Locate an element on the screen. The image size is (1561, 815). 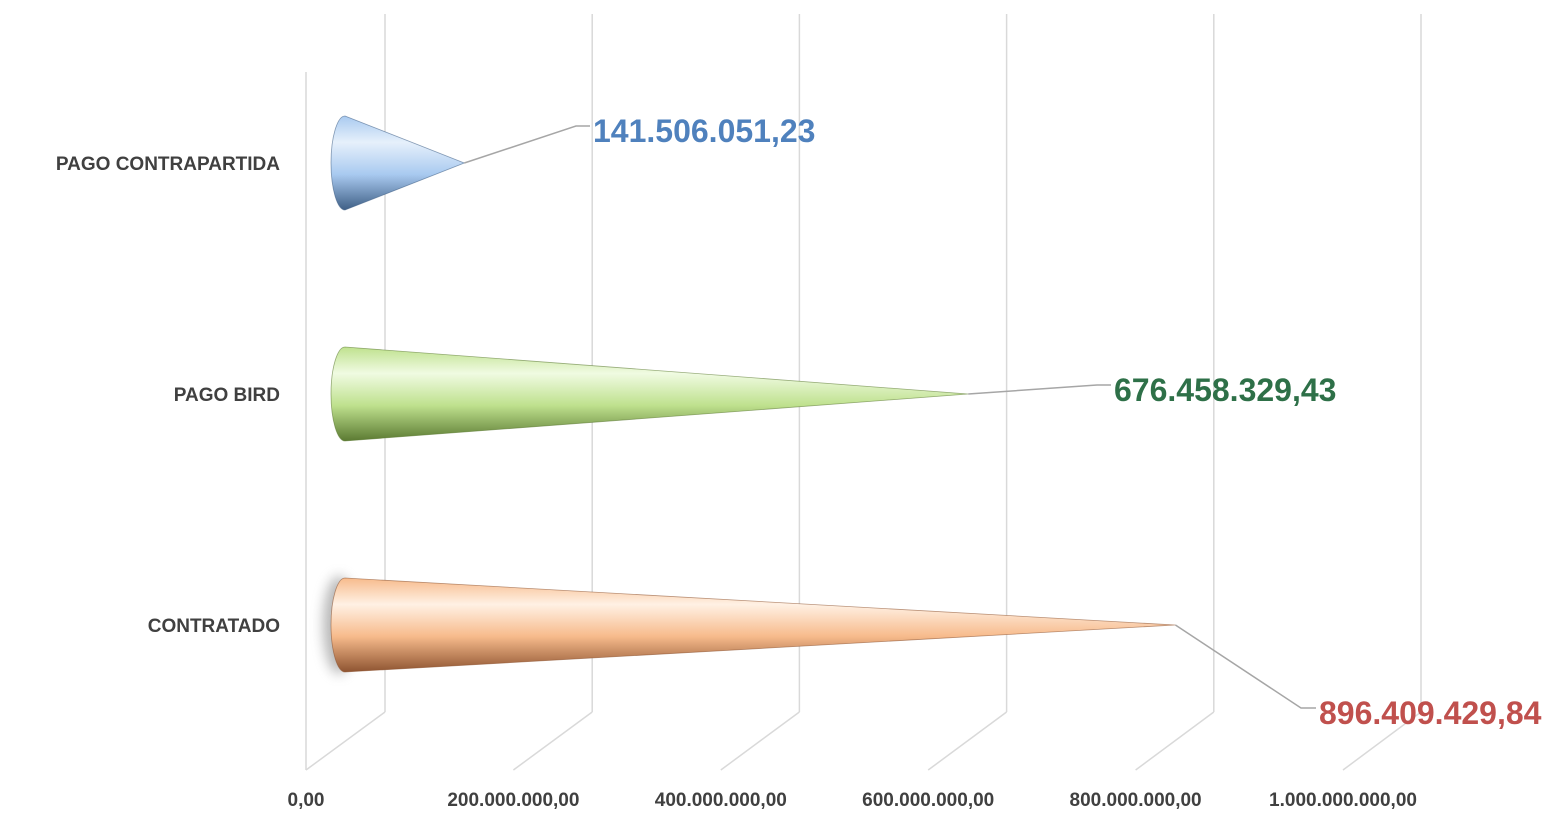
cone-bar-pago-bird is located at coordinates (649, 394).